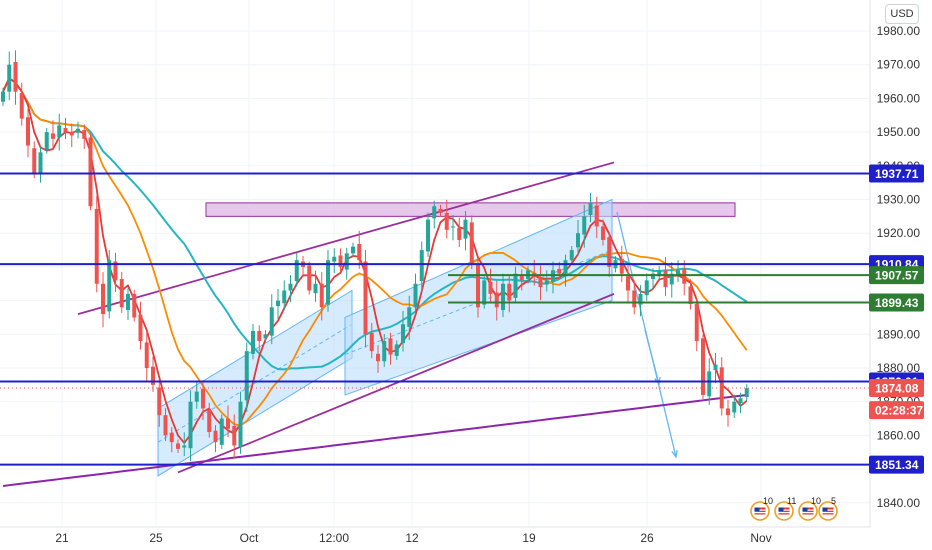  I want to click on us-flag-event-icon: 5, so click(828, 508).